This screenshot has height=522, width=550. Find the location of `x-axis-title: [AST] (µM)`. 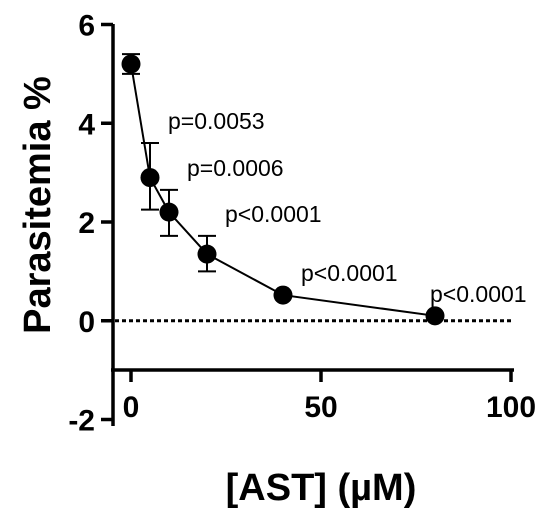

x-axis-title: [AST] (µM) is located at coordinates (321, 488).